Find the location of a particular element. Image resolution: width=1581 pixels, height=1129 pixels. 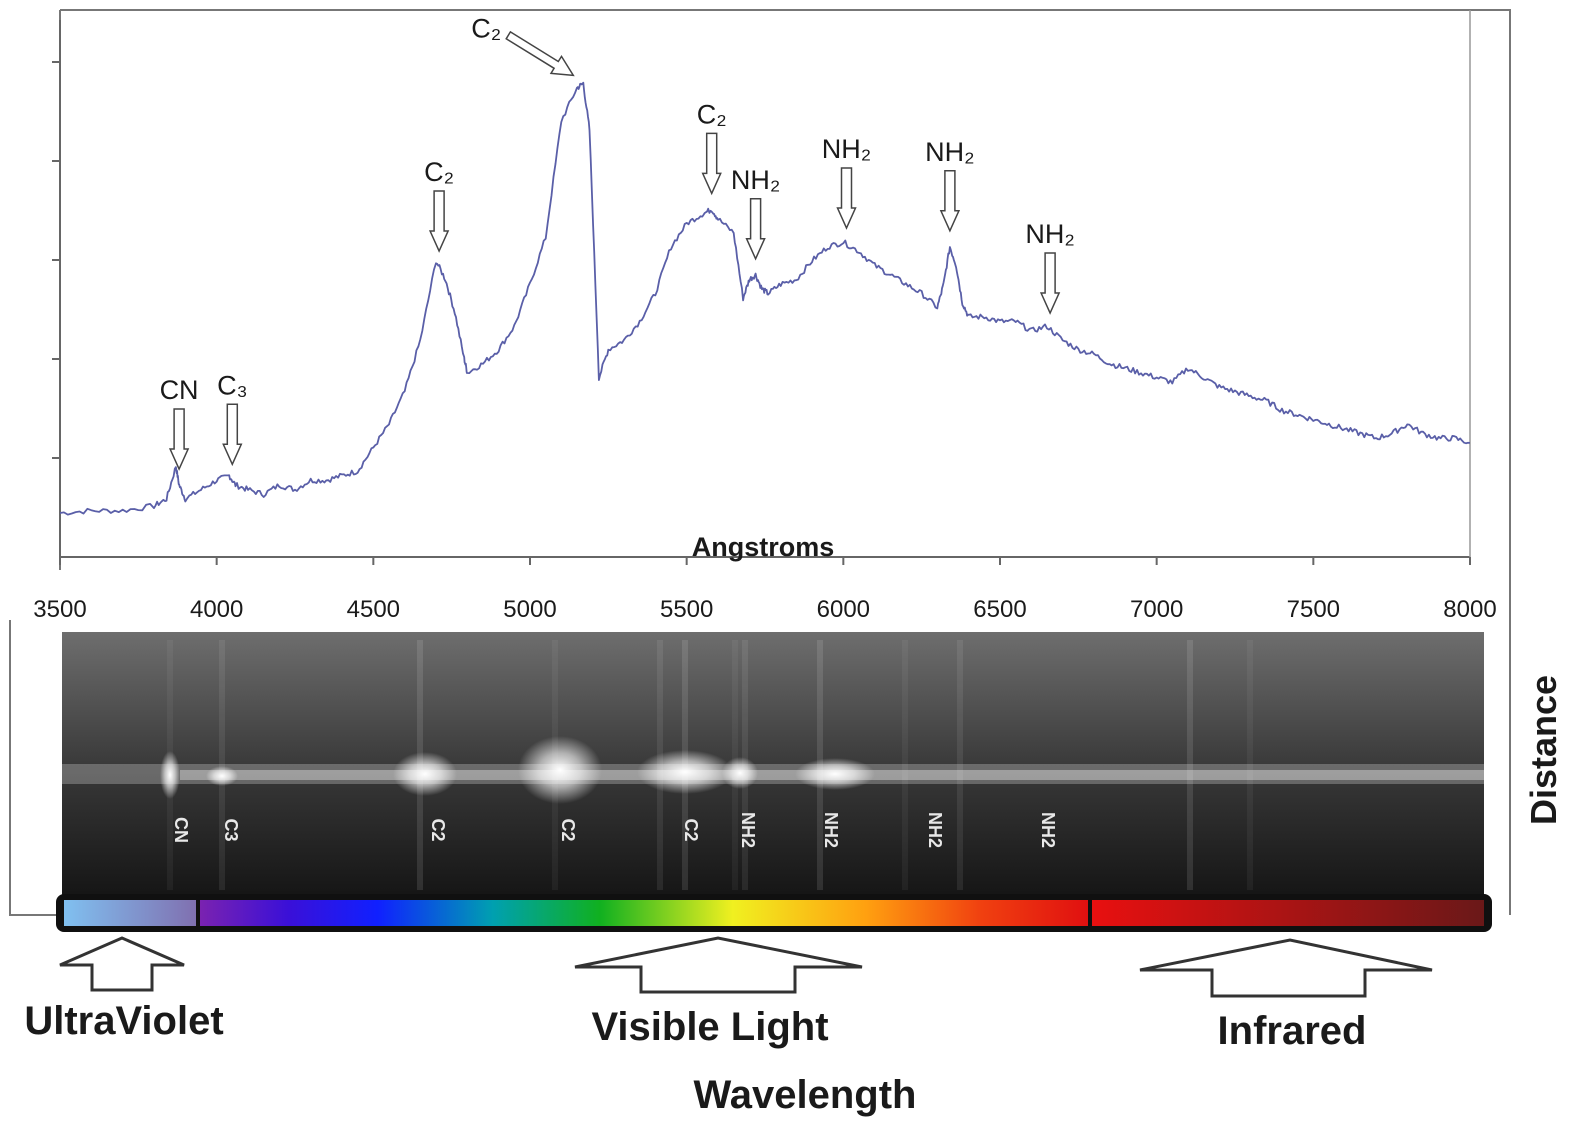

peak-label: CN is located at coordinates (179, 390).